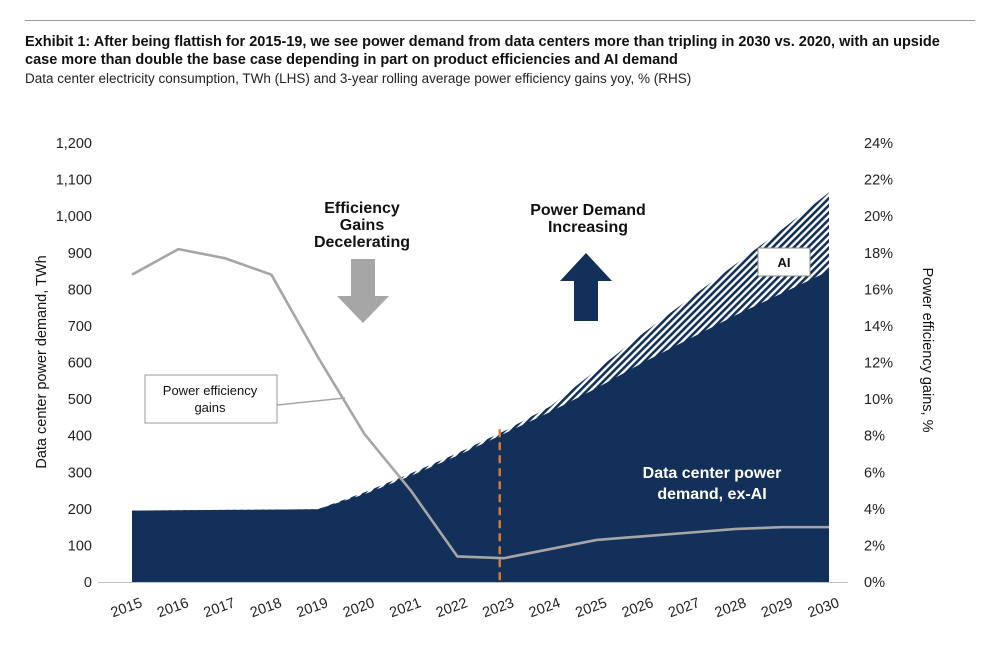  What do you see at coordinates (74, 144) in the screenshot?
I see `y-tick-label: 1,200` at bounding box center [74, 144].